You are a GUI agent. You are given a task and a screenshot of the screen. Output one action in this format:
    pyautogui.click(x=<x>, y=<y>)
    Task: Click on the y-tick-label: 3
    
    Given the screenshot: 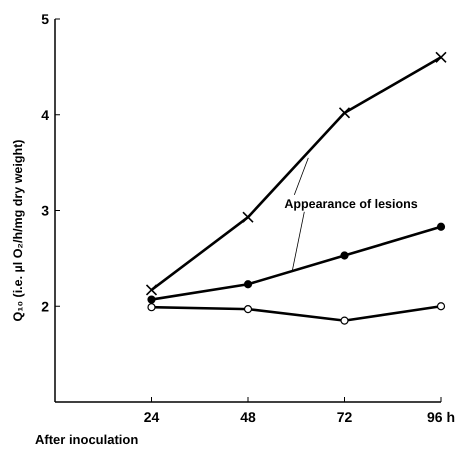 What is the action you would take?
    pyautogui.click(x=45, y=210)
    